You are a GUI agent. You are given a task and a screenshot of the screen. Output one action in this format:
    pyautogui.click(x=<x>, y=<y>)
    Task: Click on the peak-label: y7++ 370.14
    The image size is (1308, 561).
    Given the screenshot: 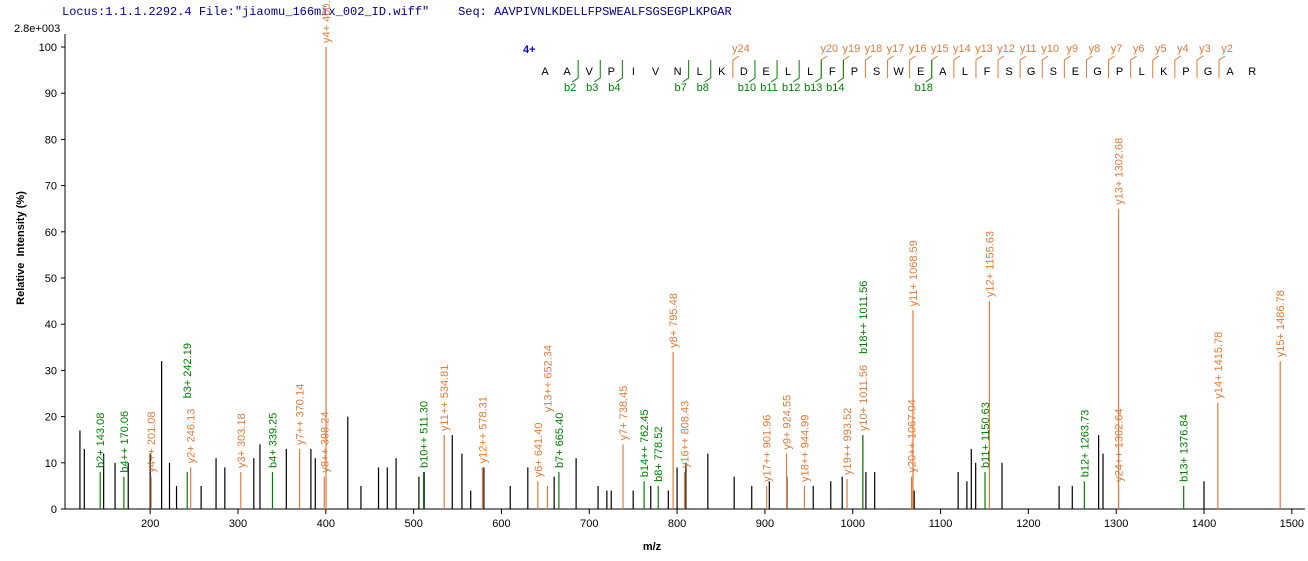 What is the action you would take?
    pyautogui.click(x=301, y=414)
    